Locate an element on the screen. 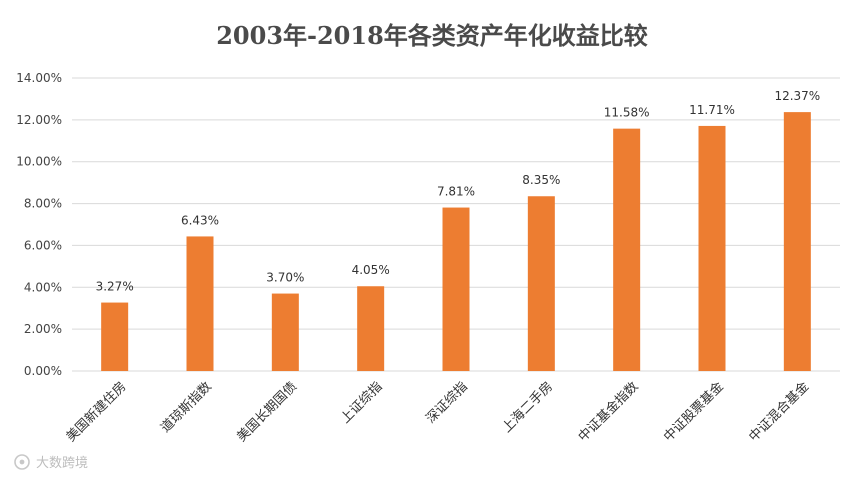  data-label: 12.37% is located at coordinates (797, 96).